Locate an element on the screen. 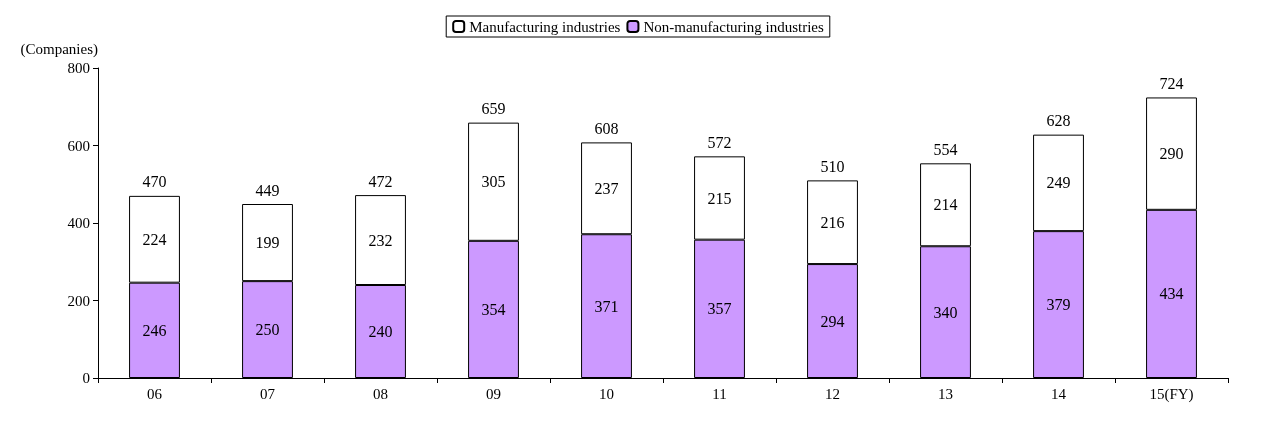 Image resolution: width=1283 pixels, height=426 pixels. total-label: 572 is located at coordinates (719, 142).